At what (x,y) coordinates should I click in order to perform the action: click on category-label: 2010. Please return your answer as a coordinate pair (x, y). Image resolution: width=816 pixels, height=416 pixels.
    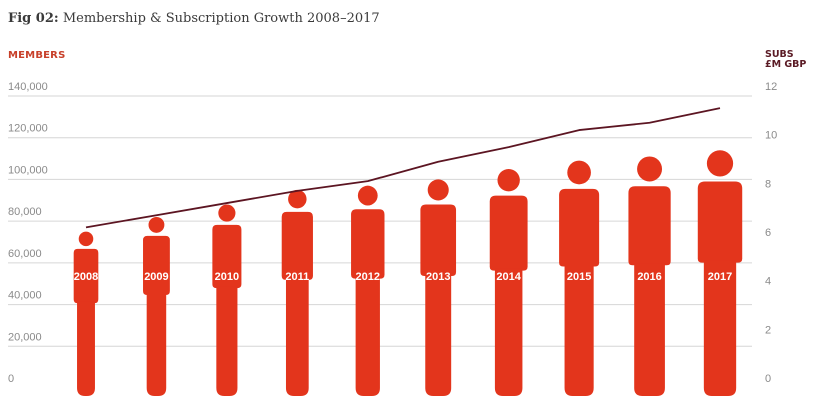
    Looking at the image, I should click on (227, 277).